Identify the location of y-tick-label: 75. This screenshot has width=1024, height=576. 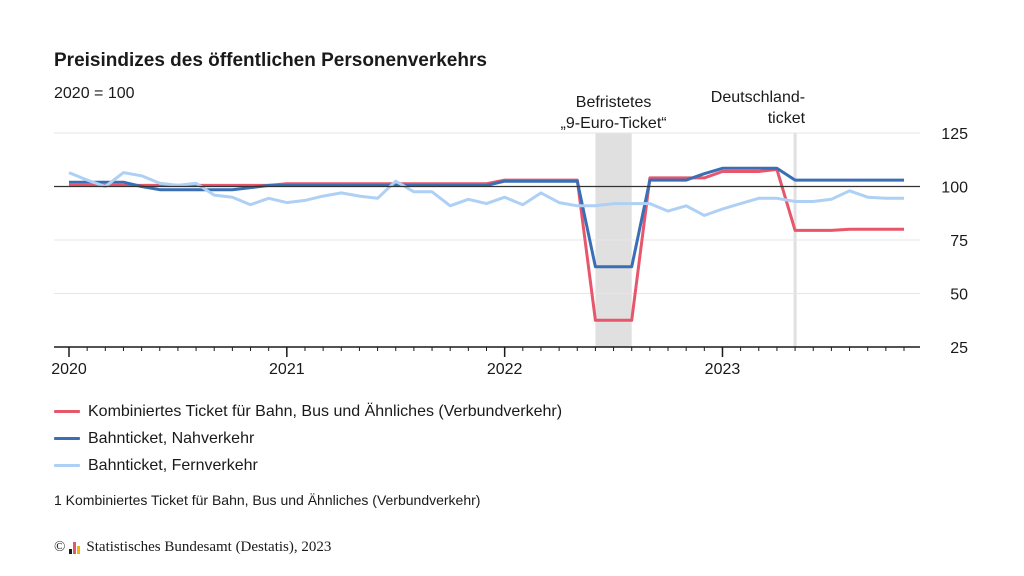
(959, 241).